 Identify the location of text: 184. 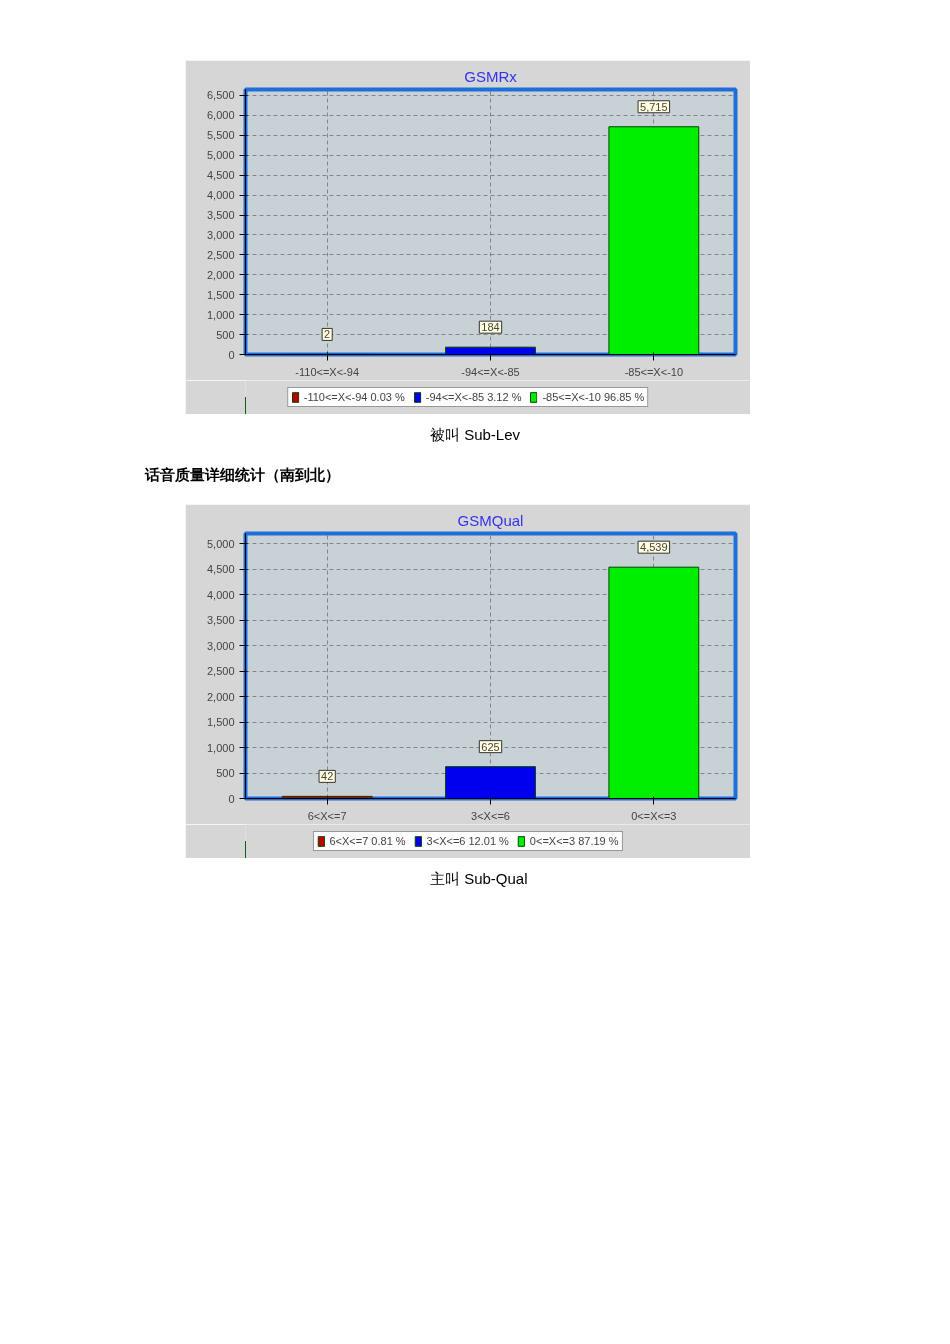
(490, 327).